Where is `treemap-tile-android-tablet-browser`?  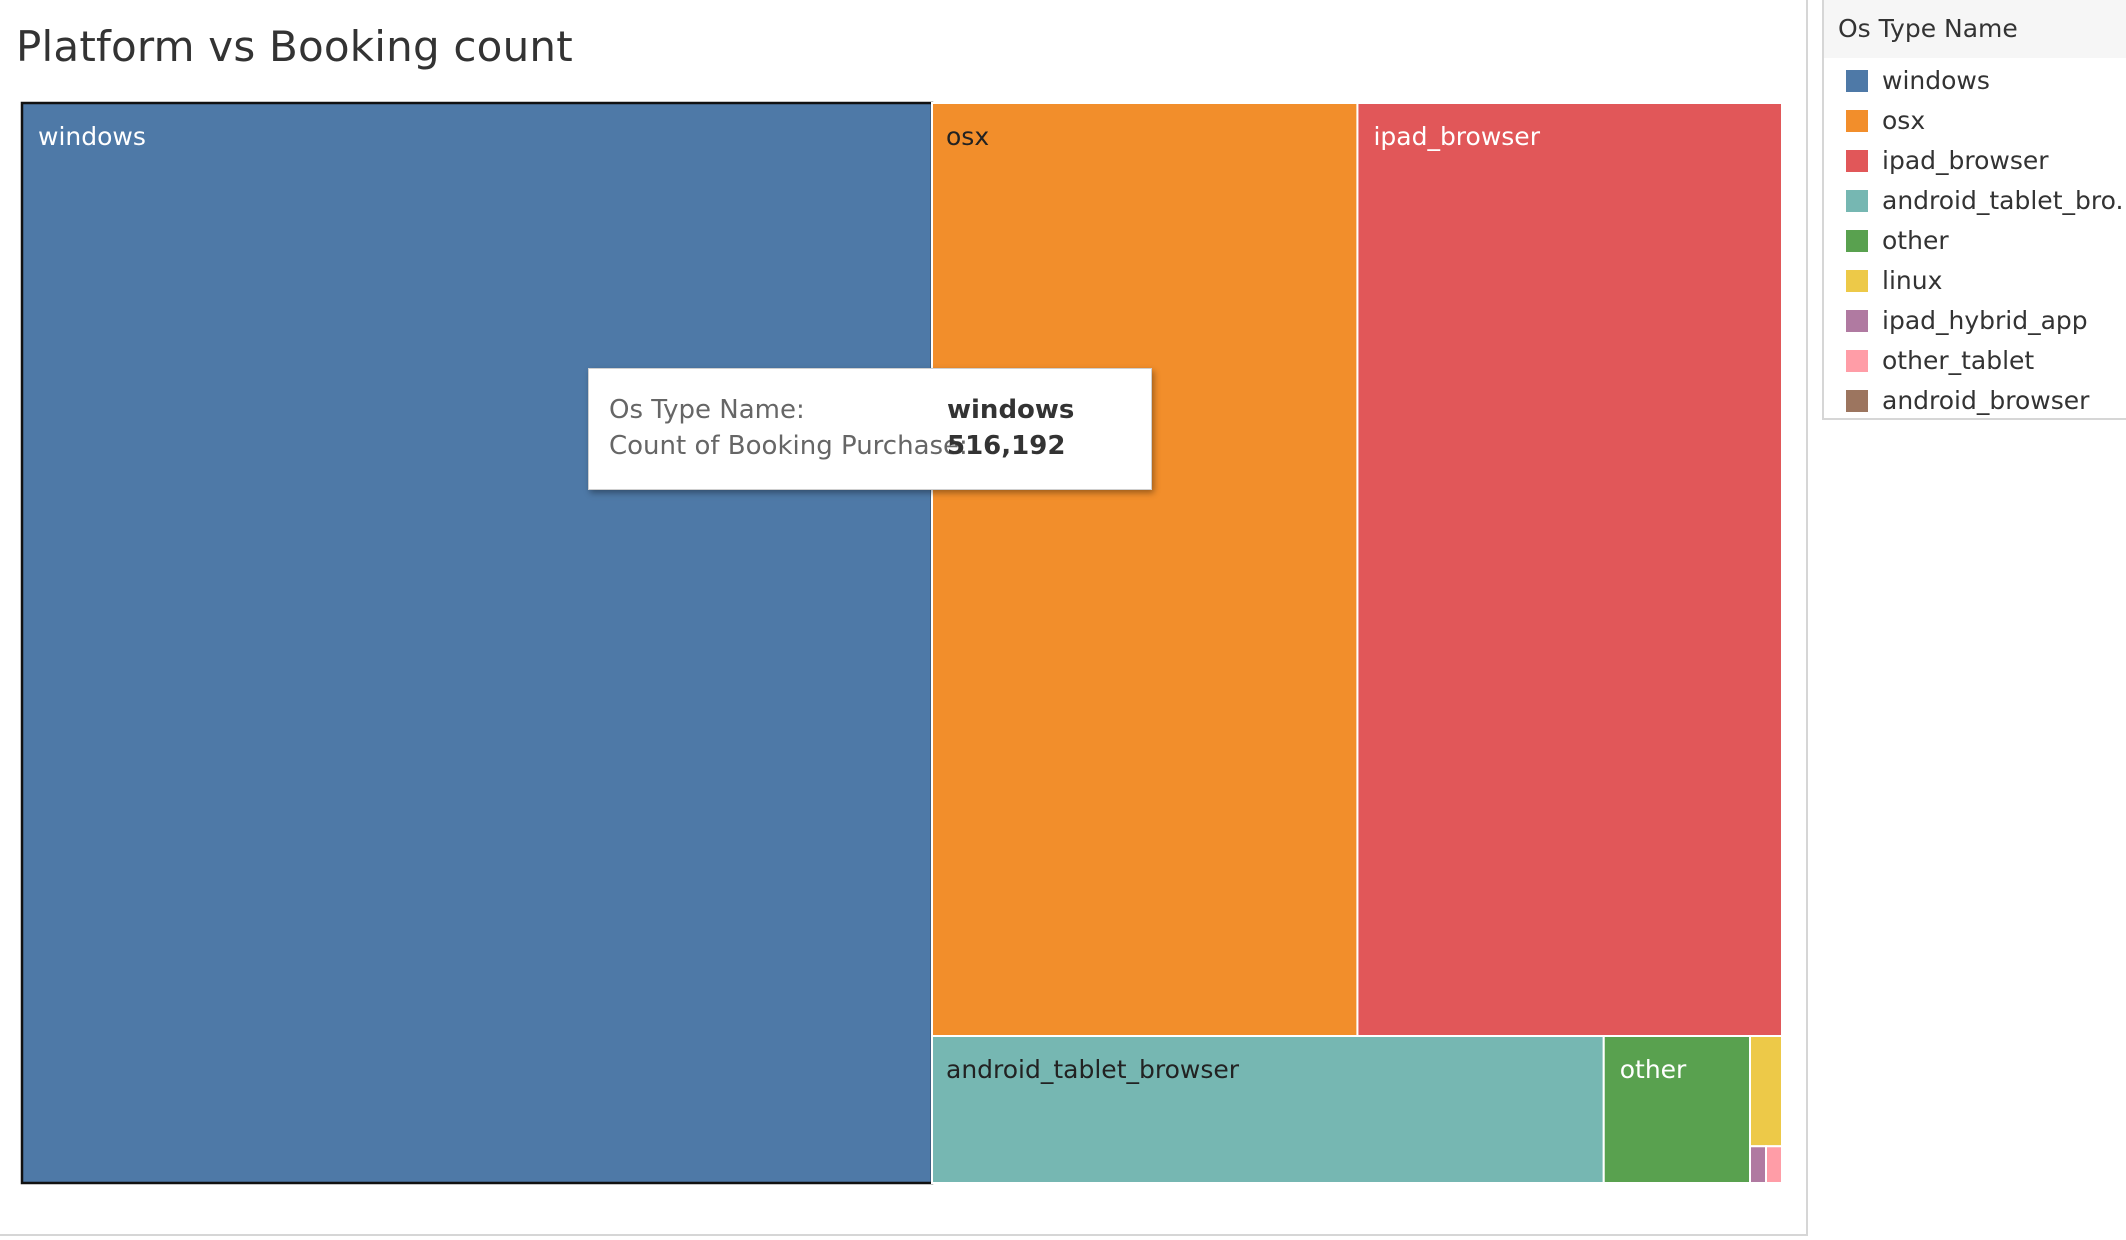
treemap-tile-android-tablet-browser is located at coordinates (1268, 1109).